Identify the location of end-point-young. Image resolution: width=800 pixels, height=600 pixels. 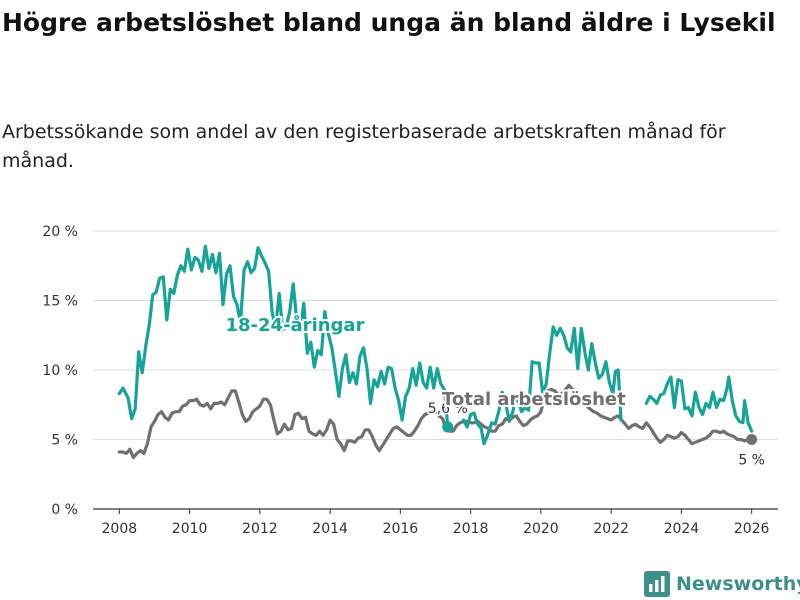
(448, 427).